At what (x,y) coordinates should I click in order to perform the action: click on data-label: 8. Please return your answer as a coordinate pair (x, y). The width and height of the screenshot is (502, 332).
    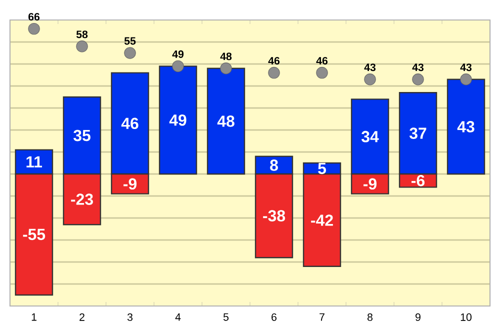
    Looking at the image, I should click on (274, 165).